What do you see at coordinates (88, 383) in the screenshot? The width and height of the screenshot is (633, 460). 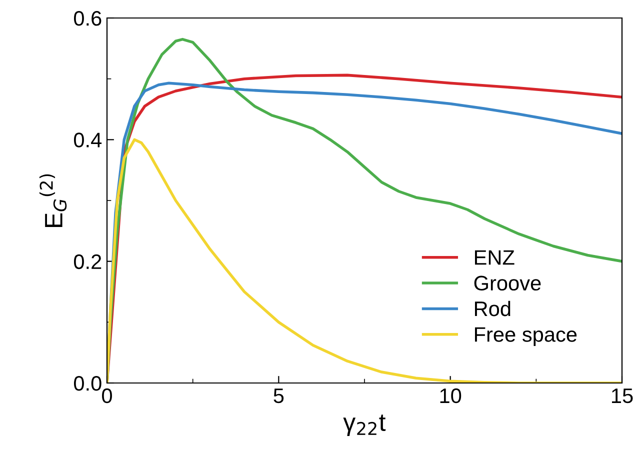 I see `y-tick-label: 0.0` at bounding box center [88, 383].